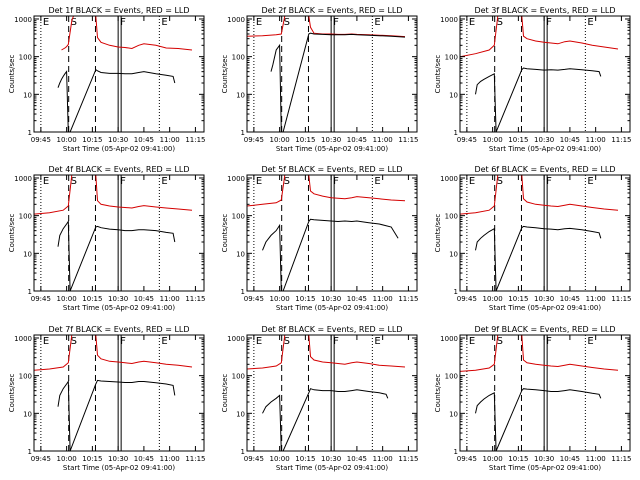 This screenshot has width=640, height=480. Describe the element at coordinates (544, 10) in the screenshot. I see `chart-title: Det 3f BLACK = Events, RED = LLD` at that location.